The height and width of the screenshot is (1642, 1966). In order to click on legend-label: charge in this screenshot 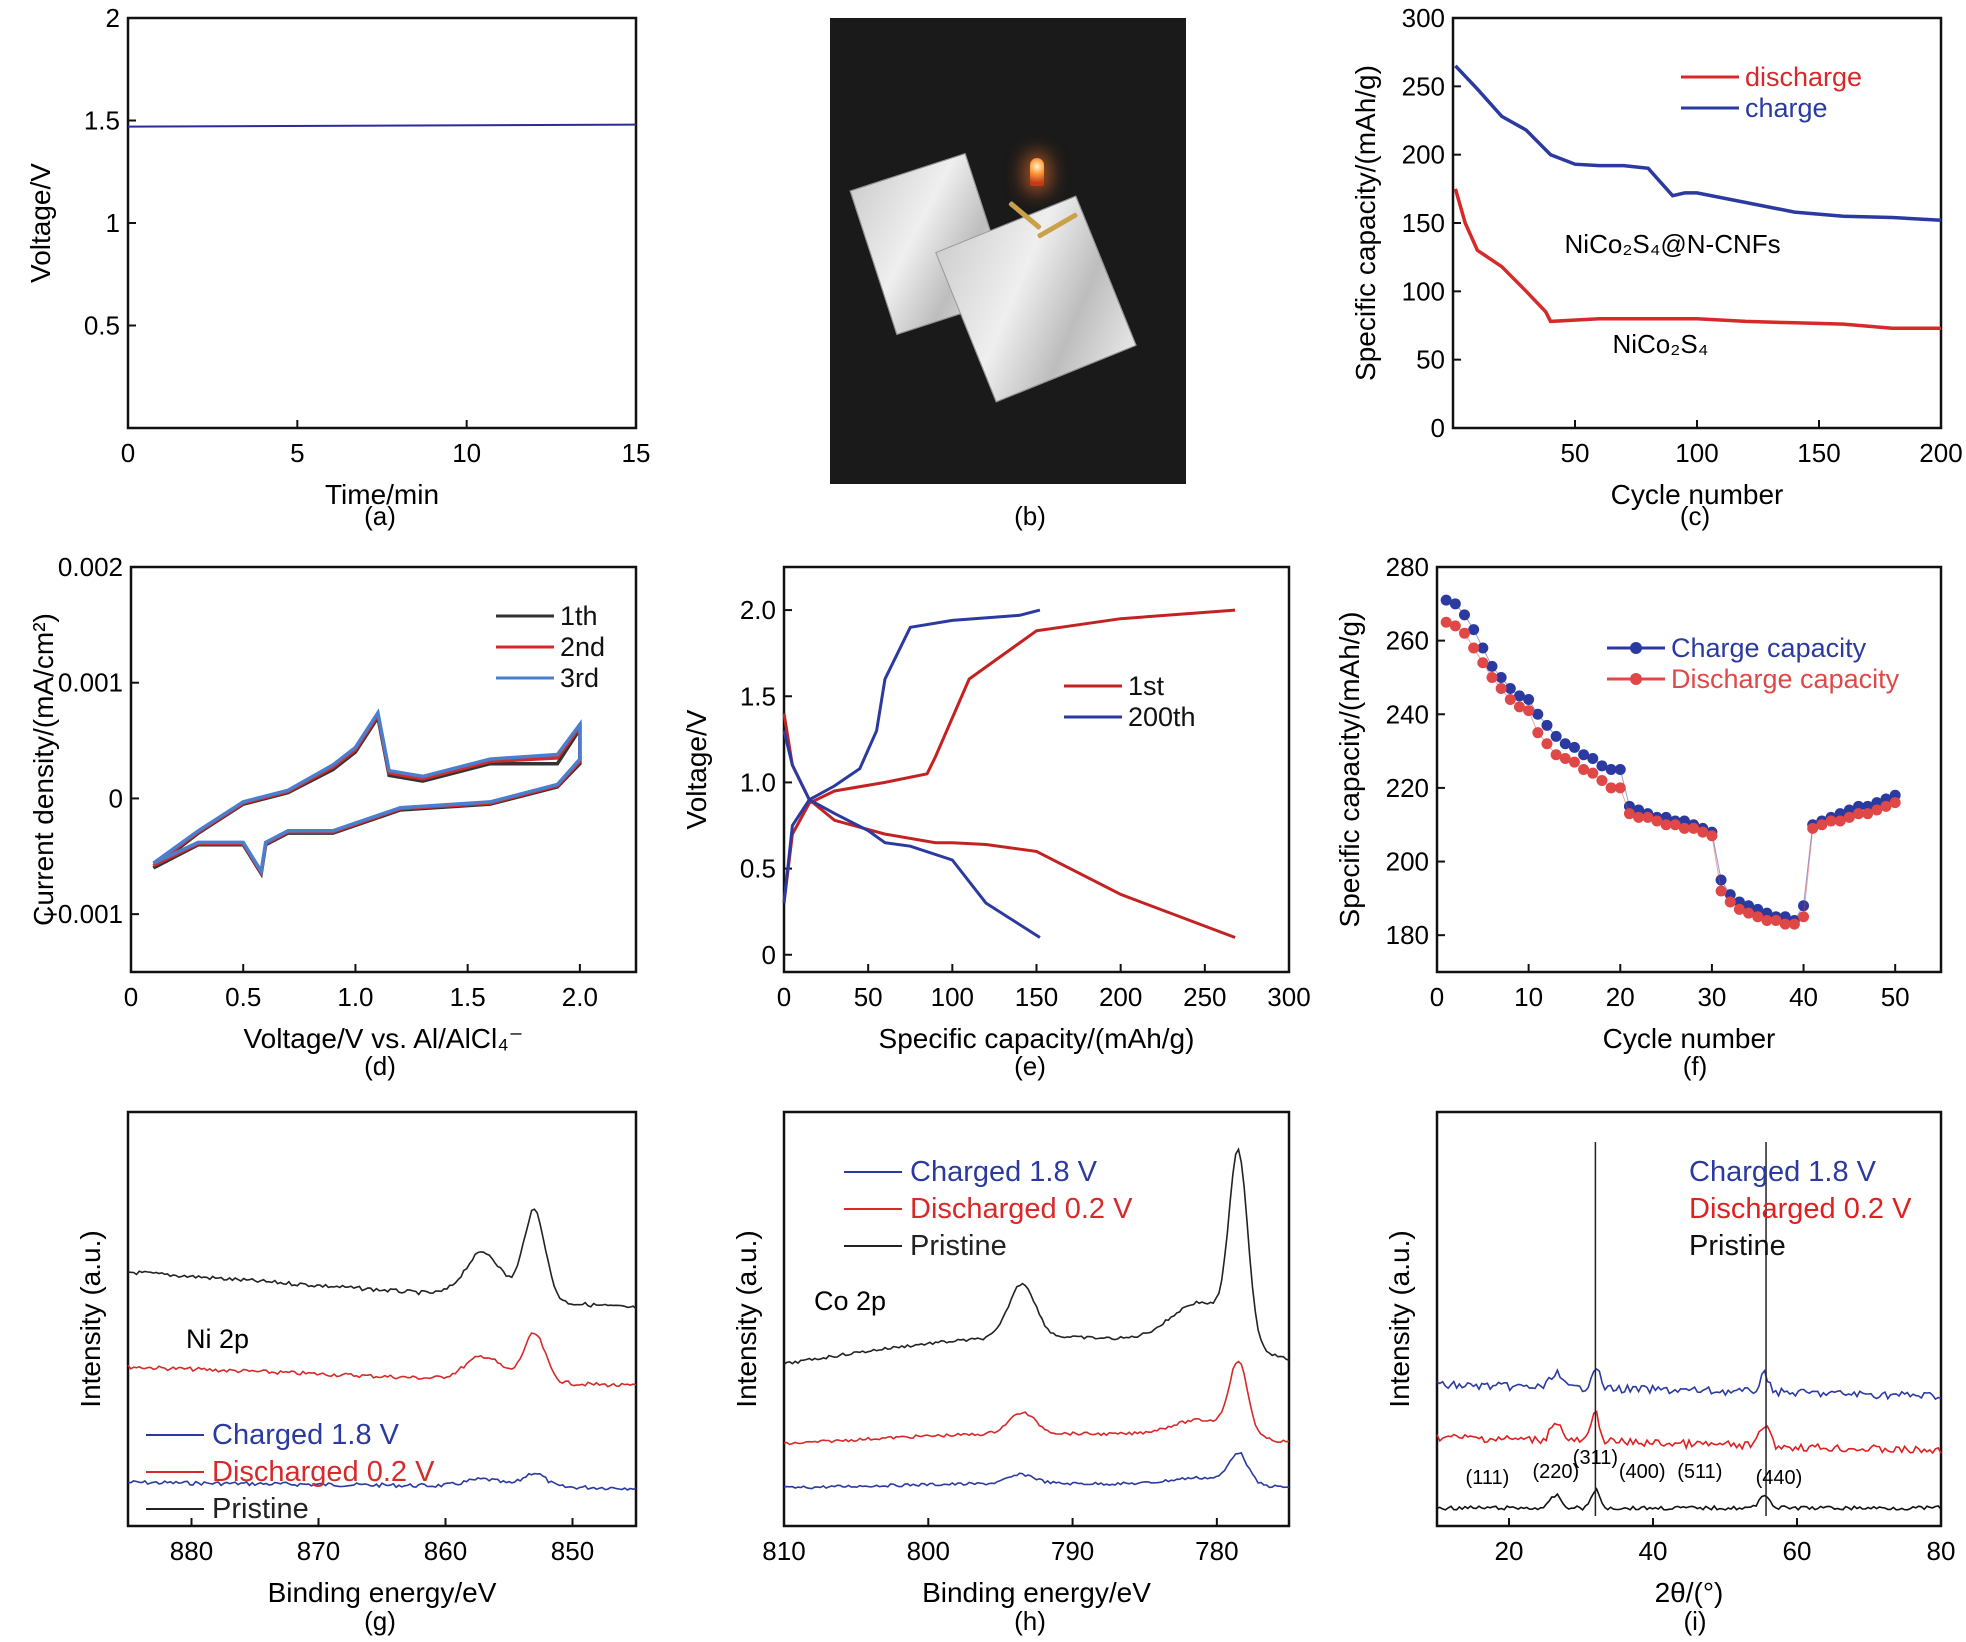, I will do `click(1786, 108)`.